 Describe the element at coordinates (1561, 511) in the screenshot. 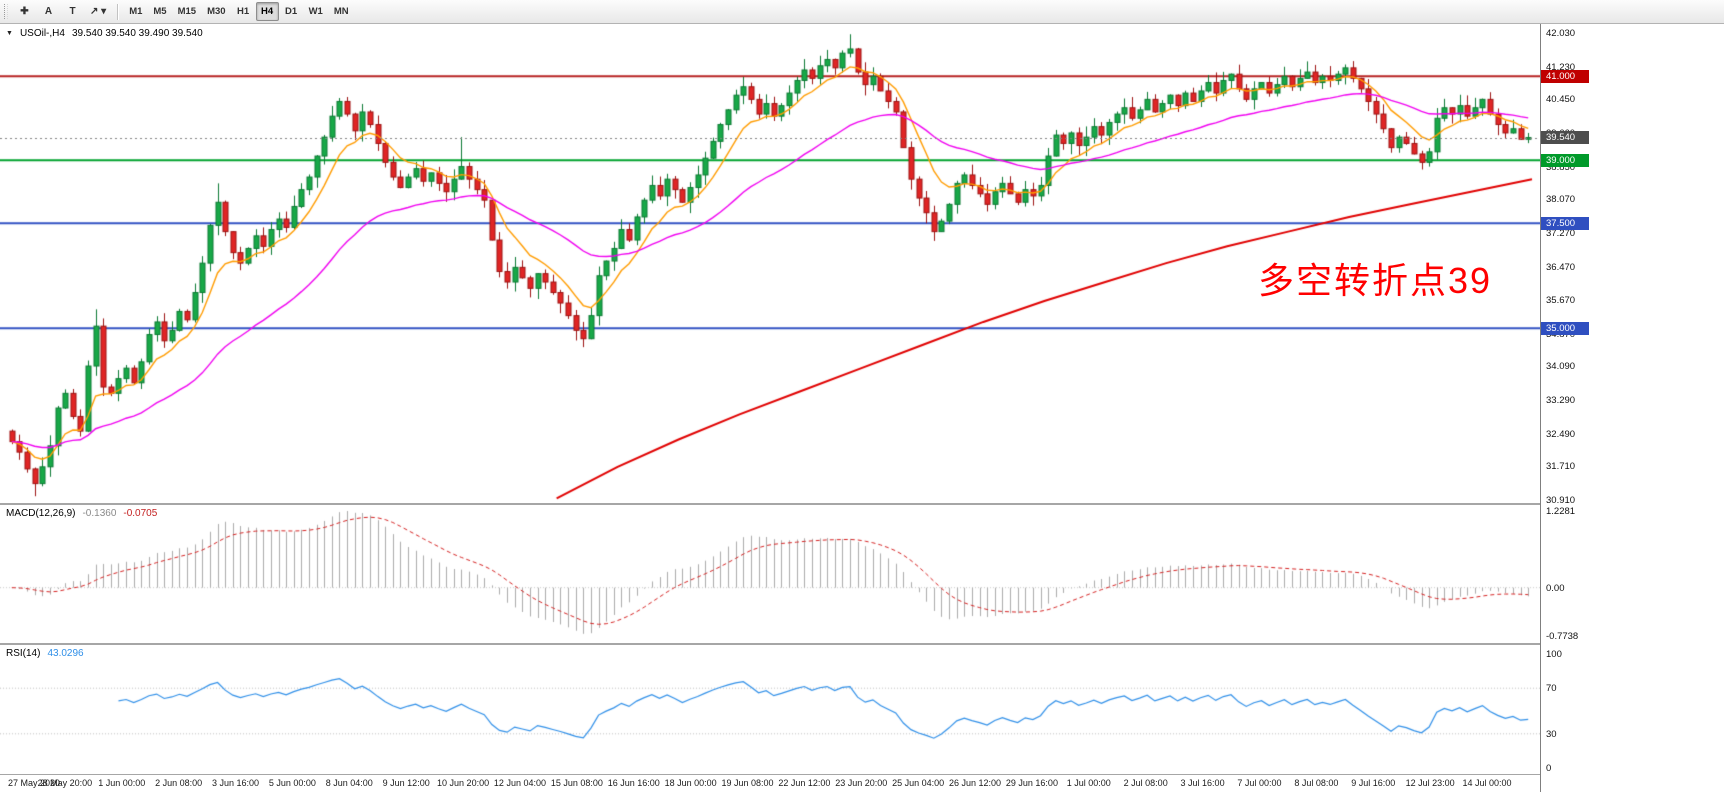

I see `macd-tick-label: 1.2281` at that location.